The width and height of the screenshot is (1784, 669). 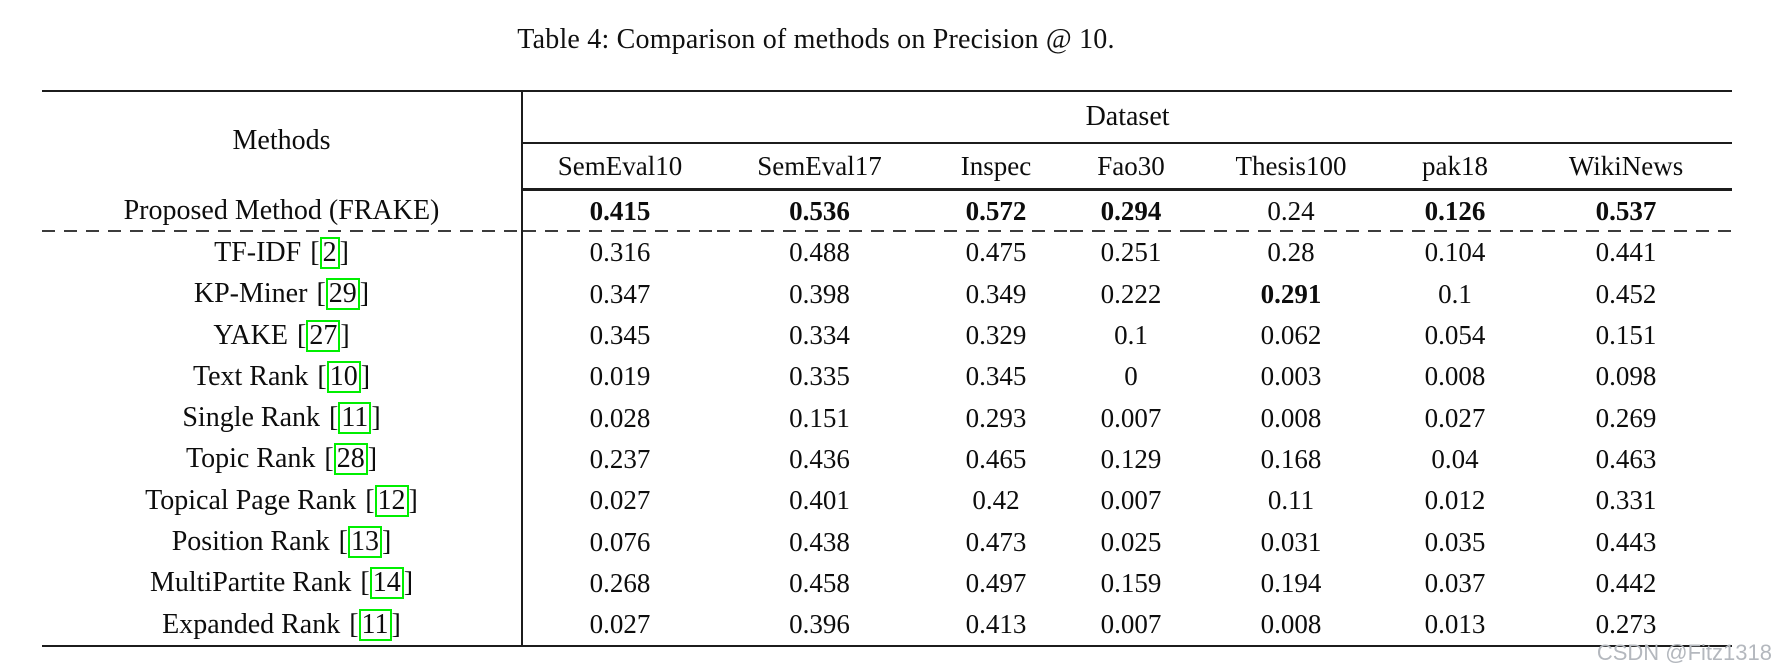 I want to click on value-cell: 0.291, so click(x=1291, y=293).